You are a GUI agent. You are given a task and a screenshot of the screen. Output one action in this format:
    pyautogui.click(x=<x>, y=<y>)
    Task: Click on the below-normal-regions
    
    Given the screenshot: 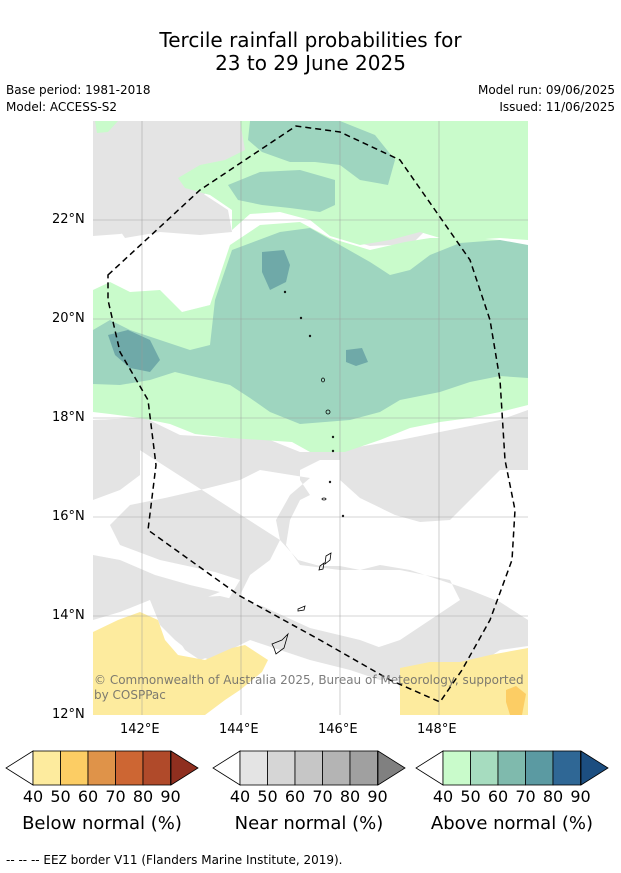 What is the action you would take?
    pyautogui.click(x=310, y=663)
    